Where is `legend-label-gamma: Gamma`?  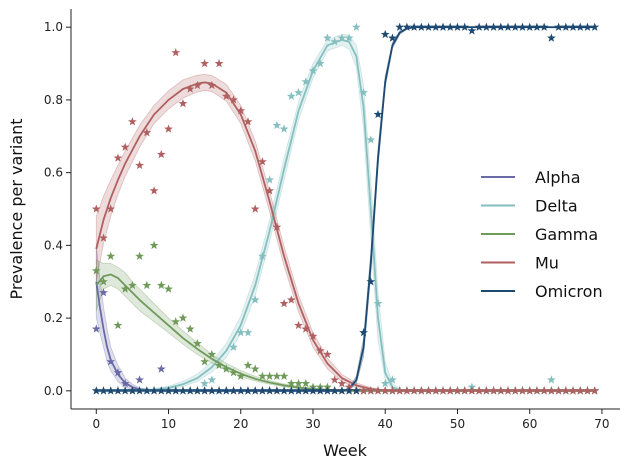
legend-label-gamma: Gamma is located at coordinates (566, 234).